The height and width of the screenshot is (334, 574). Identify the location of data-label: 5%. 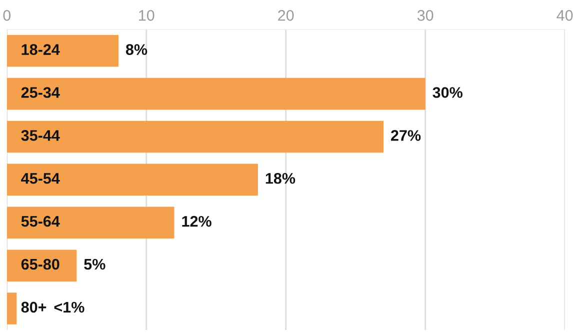
(95, 264).